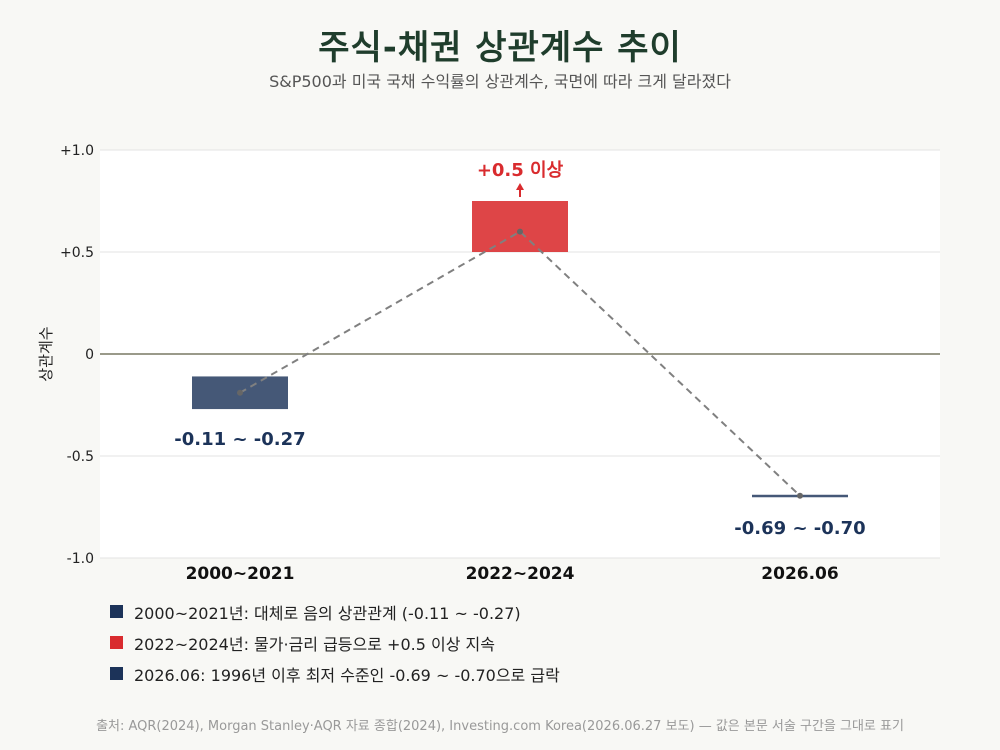  Describe the element at coordinates (799, 528) in the screenshot. I see `value-label: -0.69 ~ -0.70` at that location.